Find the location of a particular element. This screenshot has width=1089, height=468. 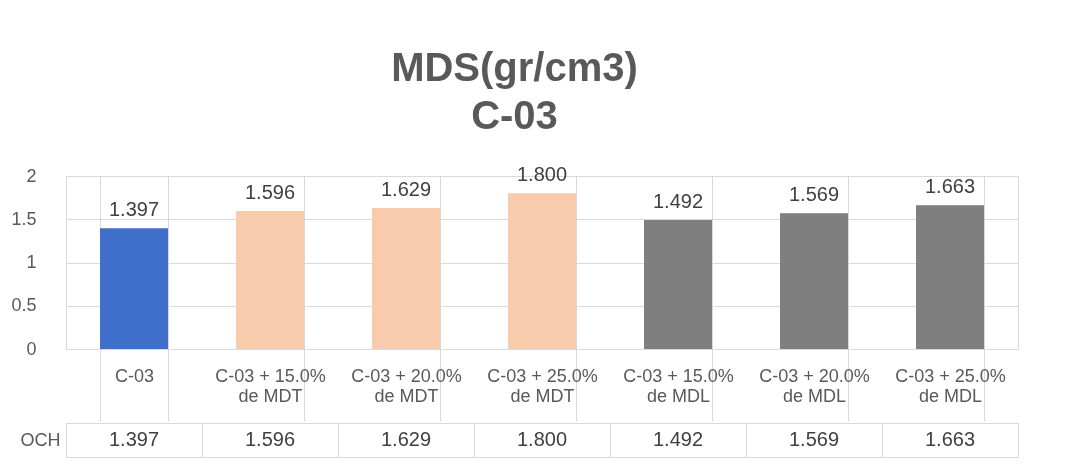

y-tick-label: 2 is located at coordinates (31, 175).